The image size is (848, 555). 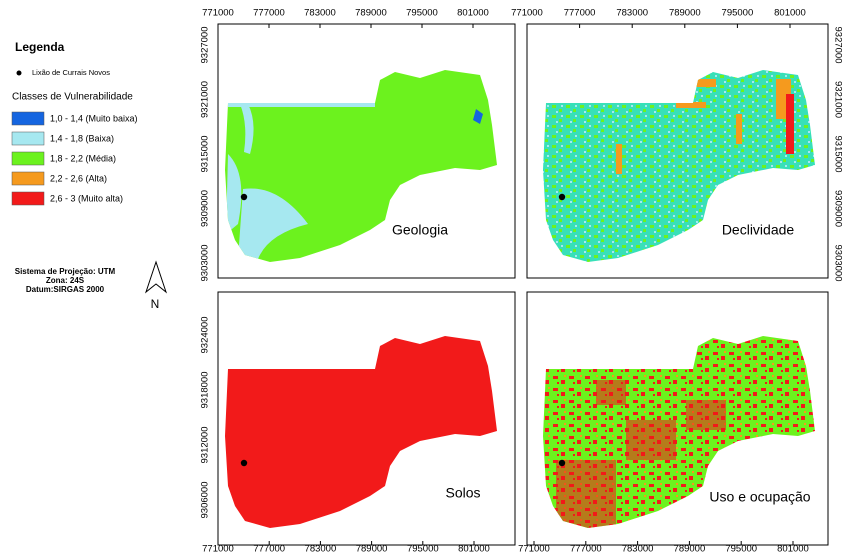 I want to click on legend-point-label: Lixão de Currais Novos, so click(x=71, y=72).